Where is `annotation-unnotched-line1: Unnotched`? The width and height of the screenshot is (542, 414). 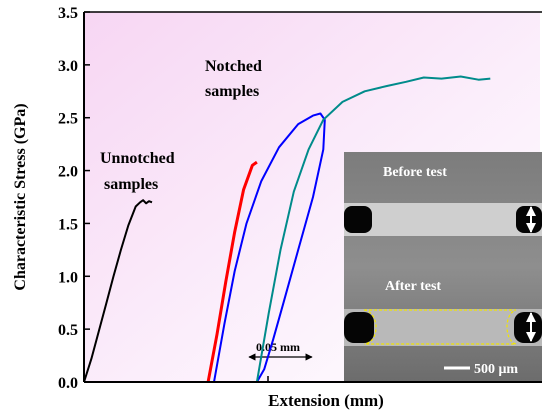
annotation-unnotched-line1: Unnotched is located at coordinates (137, 158).